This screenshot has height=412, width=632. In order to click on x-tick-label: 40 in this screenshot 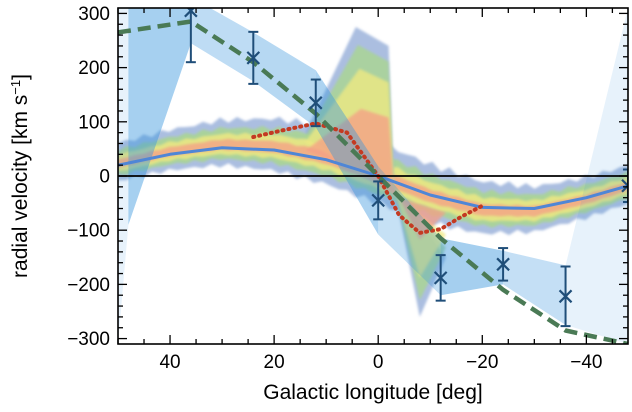, I will do `click(169, 362)`.